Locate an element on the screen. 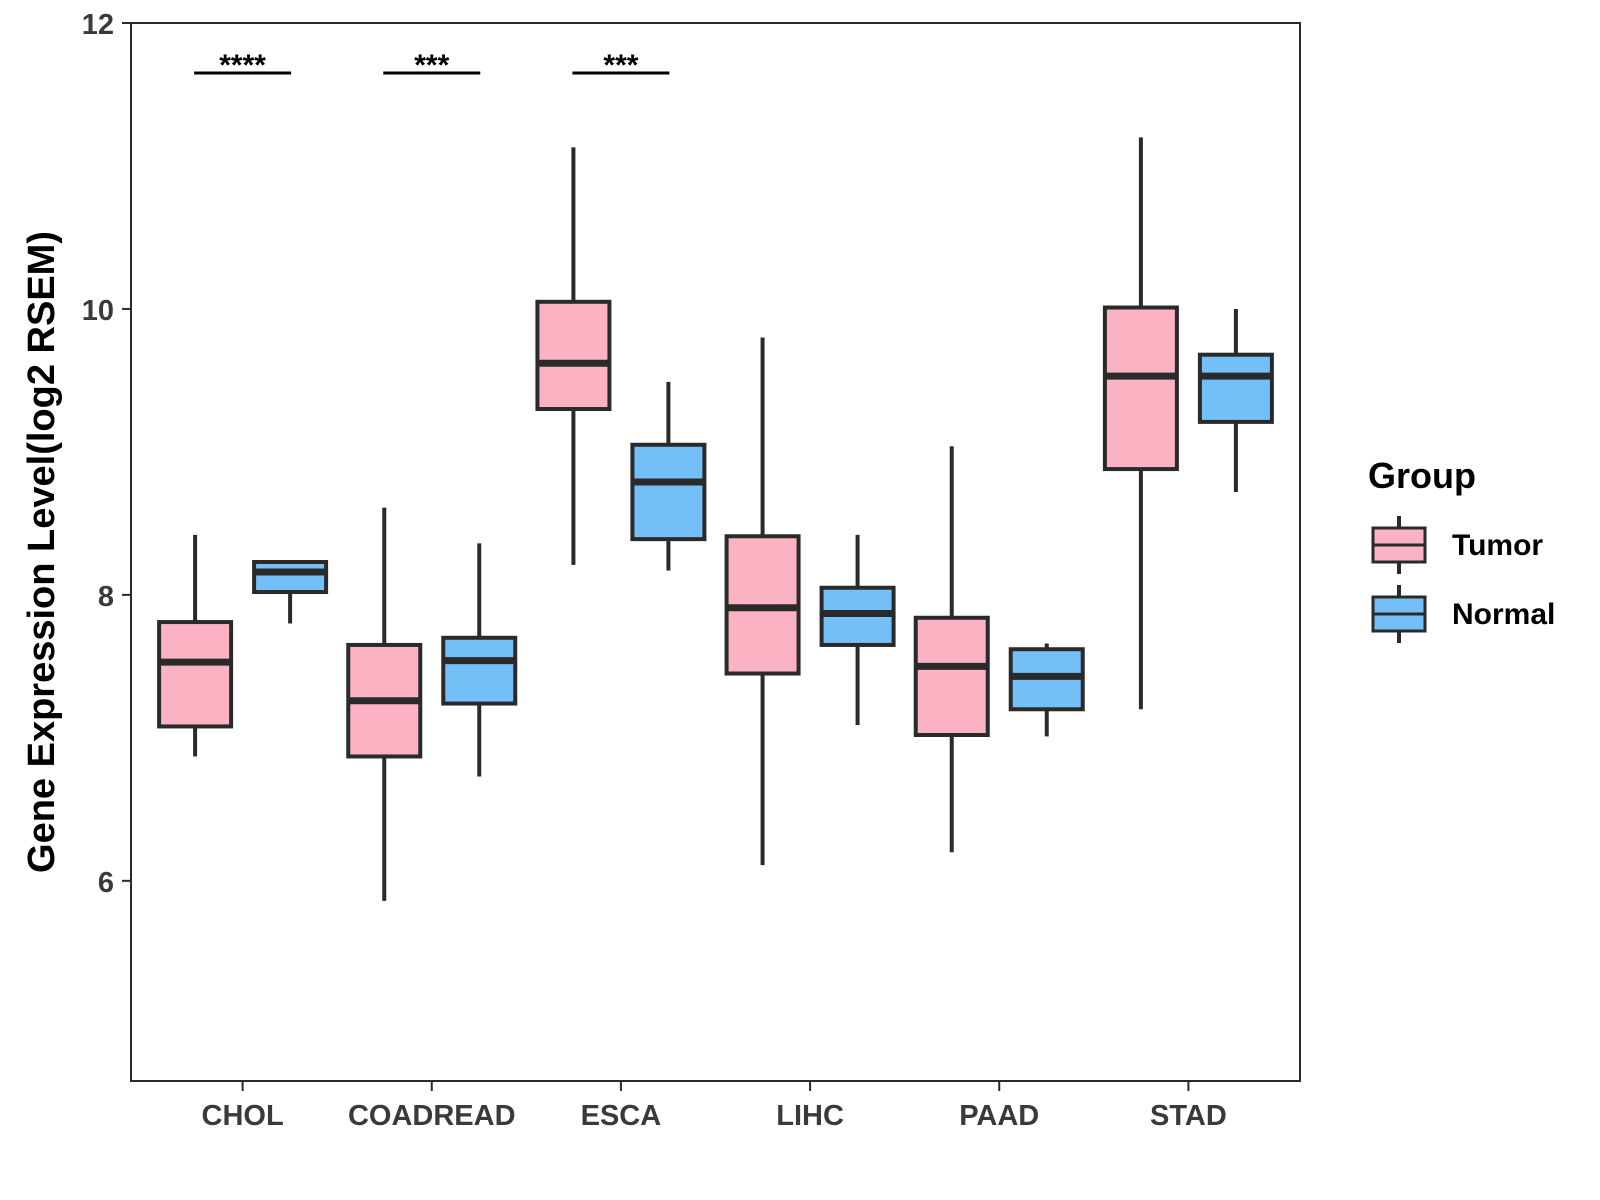  y-axis: 6 8 10 12 is located at coordinates (106, 454).